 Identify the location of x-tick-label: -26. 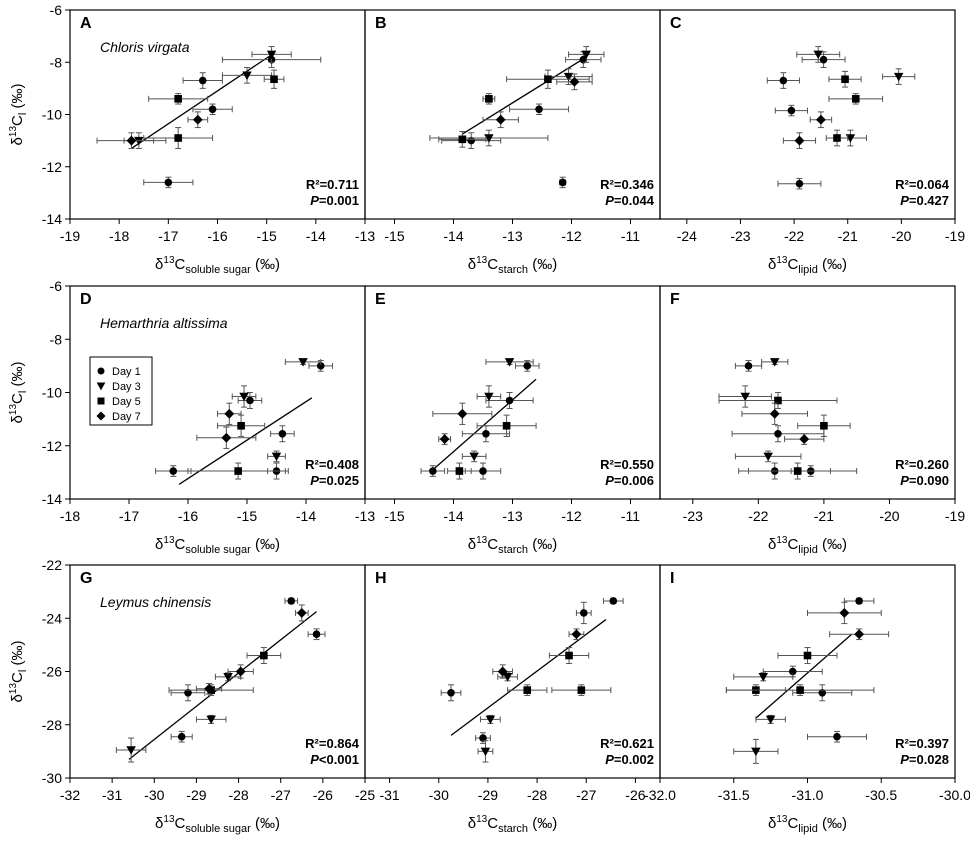
(323, 795).